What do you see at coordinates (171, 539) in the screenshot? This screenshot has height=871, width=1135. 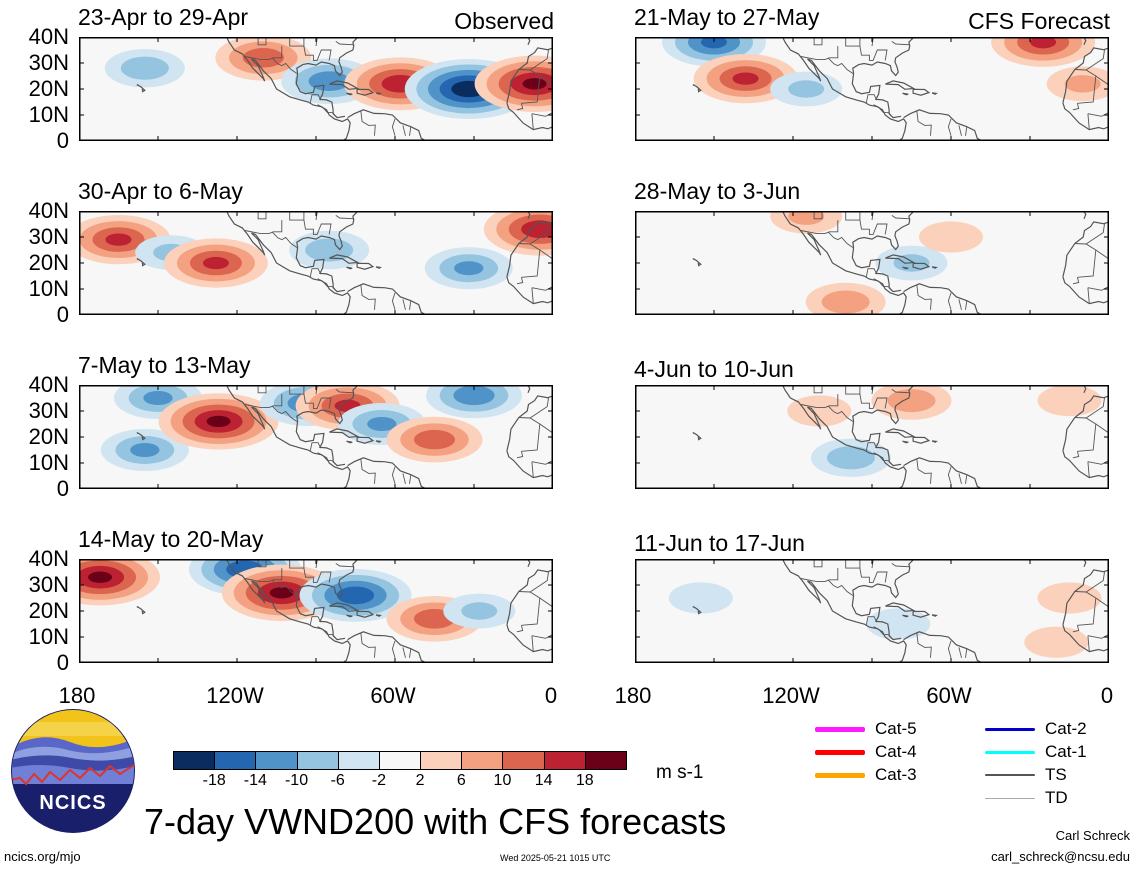 I see `panel-title-observed-4: 14-May to 20-May` at bounding box center [171, 539].